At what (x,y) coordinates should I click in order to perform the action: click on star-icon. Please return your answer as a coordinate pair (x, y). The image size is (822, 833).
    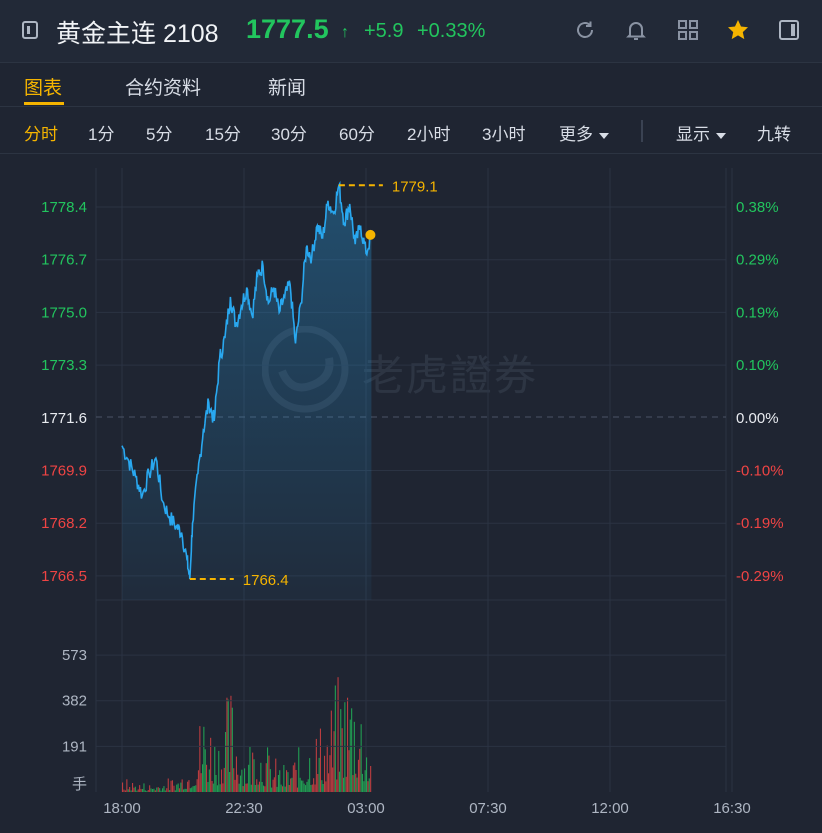
    Looking at the image, I should click on (738, 30).